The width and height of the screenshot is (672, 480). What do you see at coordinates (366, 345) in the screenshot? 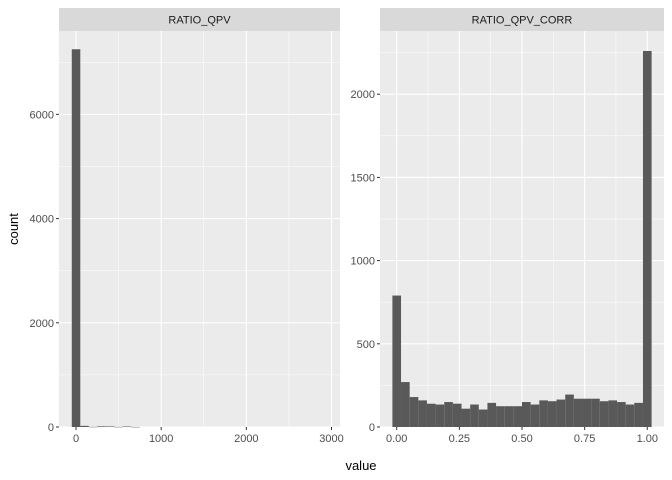
I see `y-tick-label: 500` at bounding box center [366, 345].